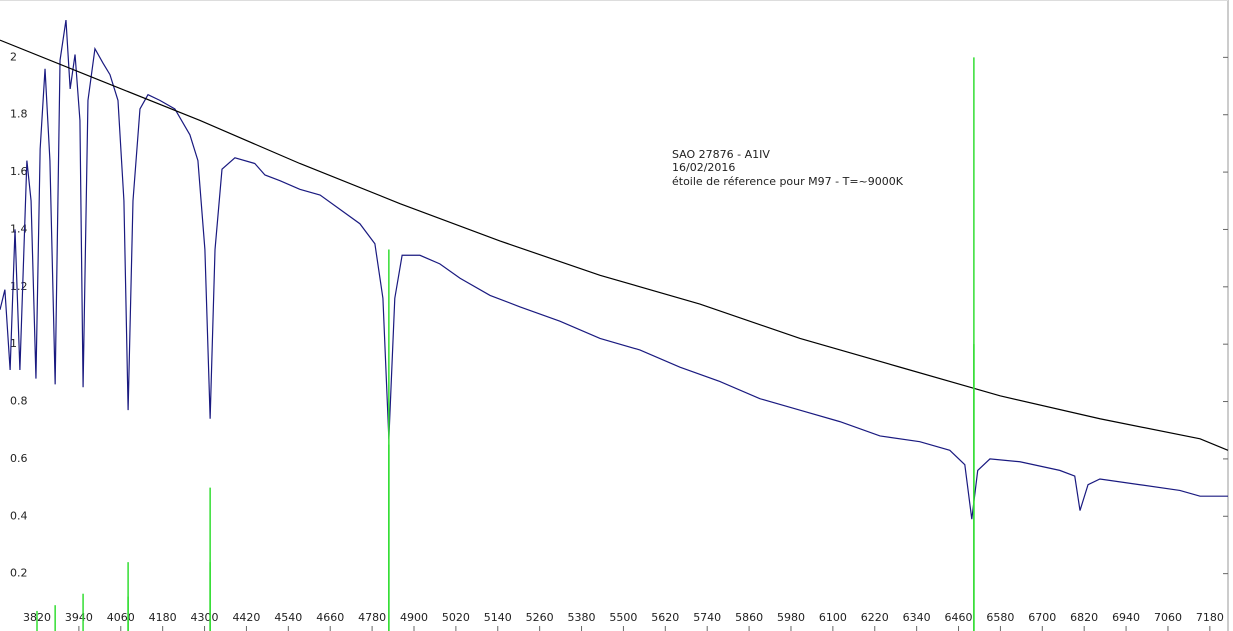  What do you see at coordinates (13, 56) in the screenshot?
I see `y-tick-label: 2` at bounding box center [13, 56].